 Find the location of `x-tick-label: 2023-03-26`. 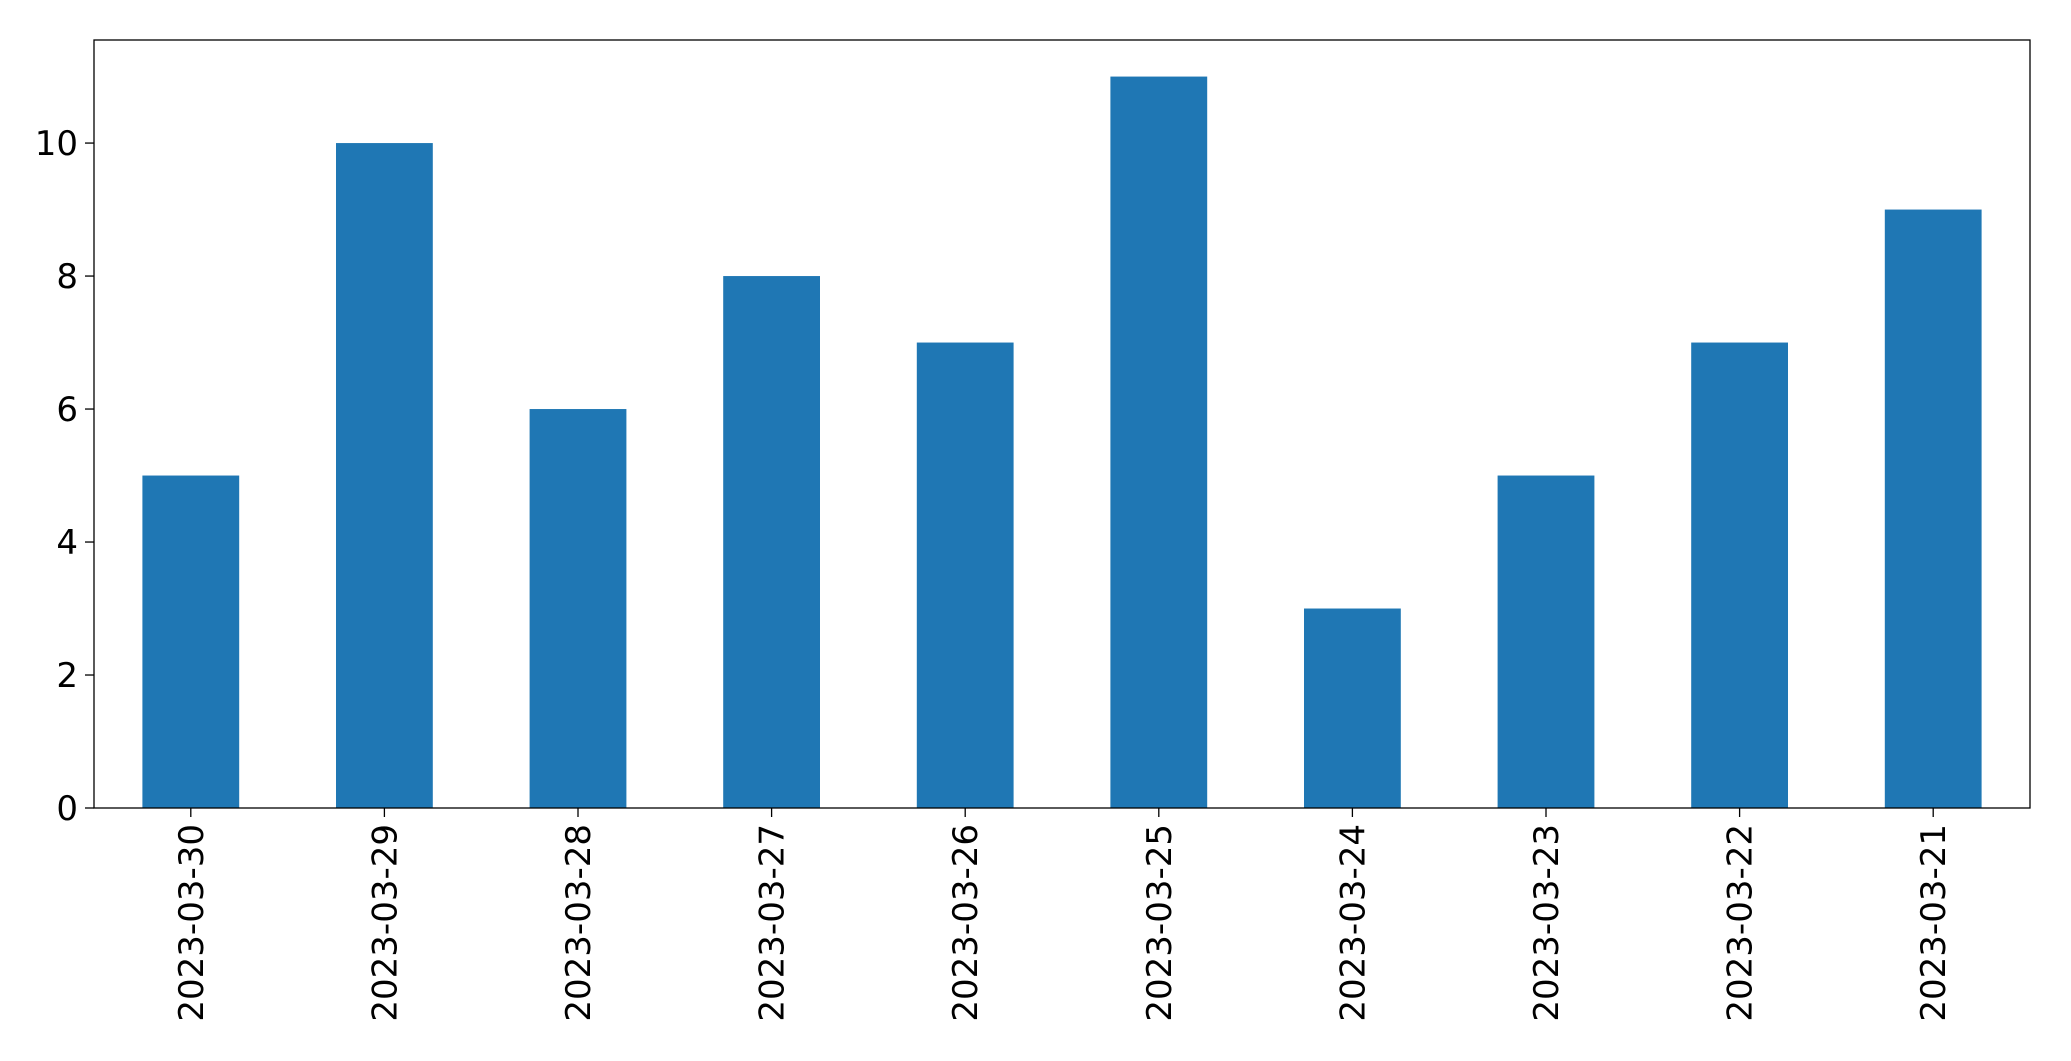

x-tick-label: 2023-03-26 is located at coordinates (966, 923).